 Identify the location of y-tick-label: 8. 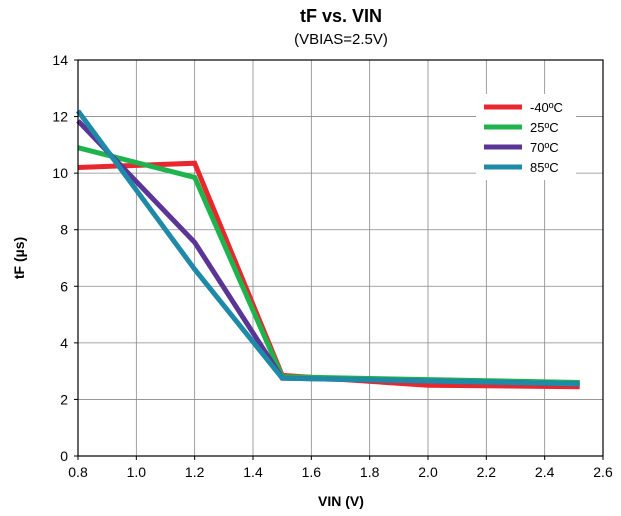
(64, 230).